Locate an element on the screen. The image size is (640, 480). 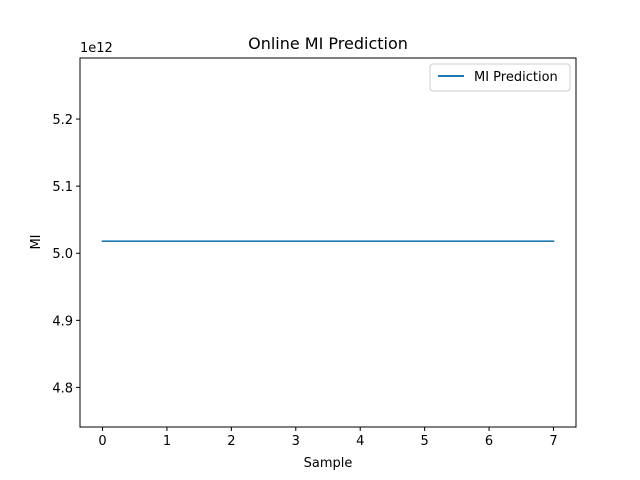
x-tick-label-0: 0 is located at coordinates (102, 441).